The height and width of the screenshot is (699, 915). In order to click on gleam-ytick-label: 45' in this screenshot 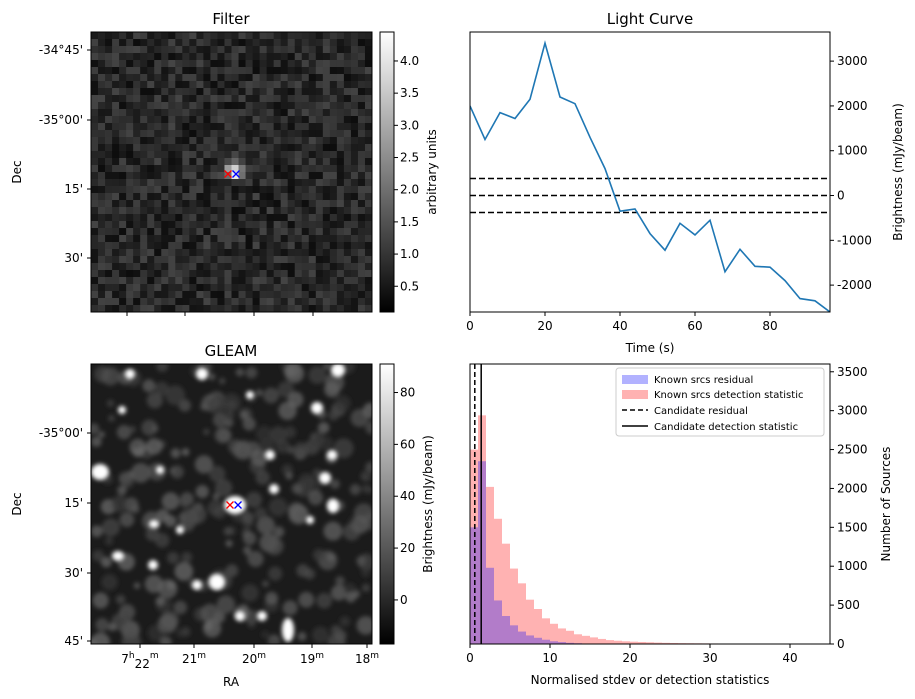, I will do `click(73, 641)`.